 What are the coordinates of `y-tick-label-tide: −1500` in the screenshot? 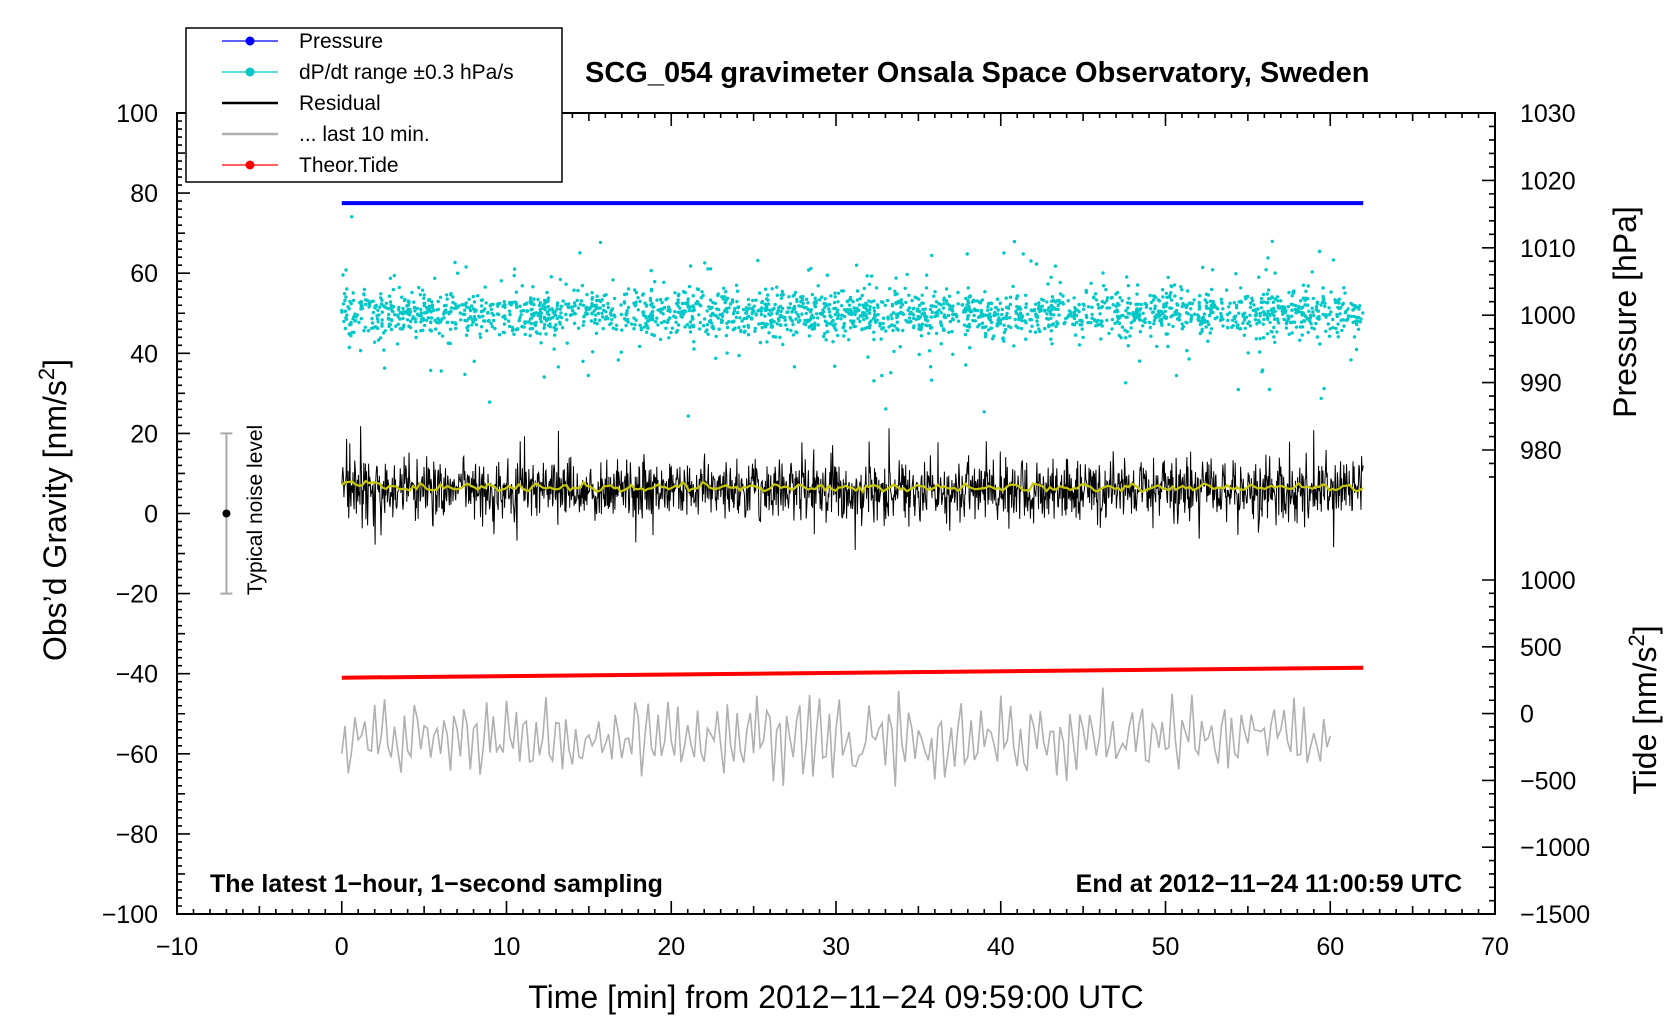 It's located at (1555, 915).